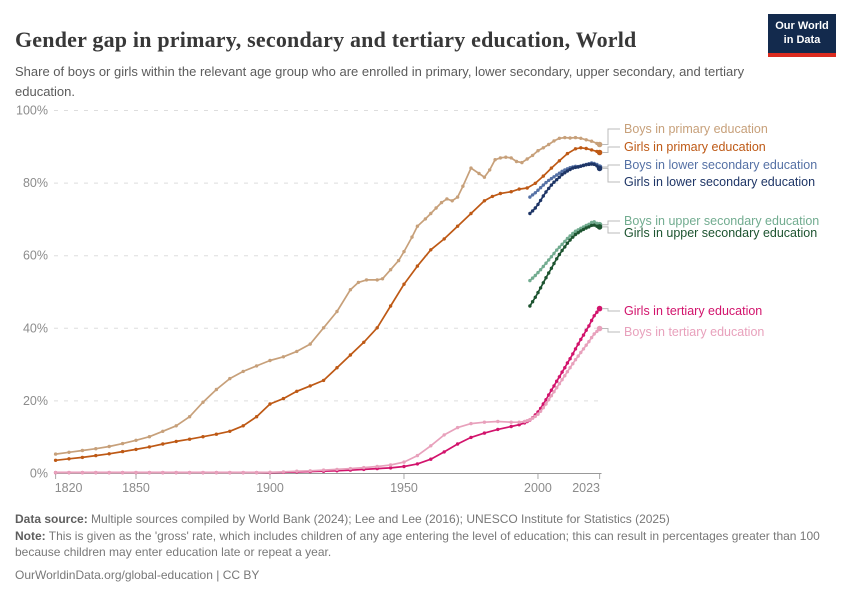 Image resolution: width=850 pixels, height=600 pixels. I want to click on line-girls-upper-secondary, so click(565, 265).